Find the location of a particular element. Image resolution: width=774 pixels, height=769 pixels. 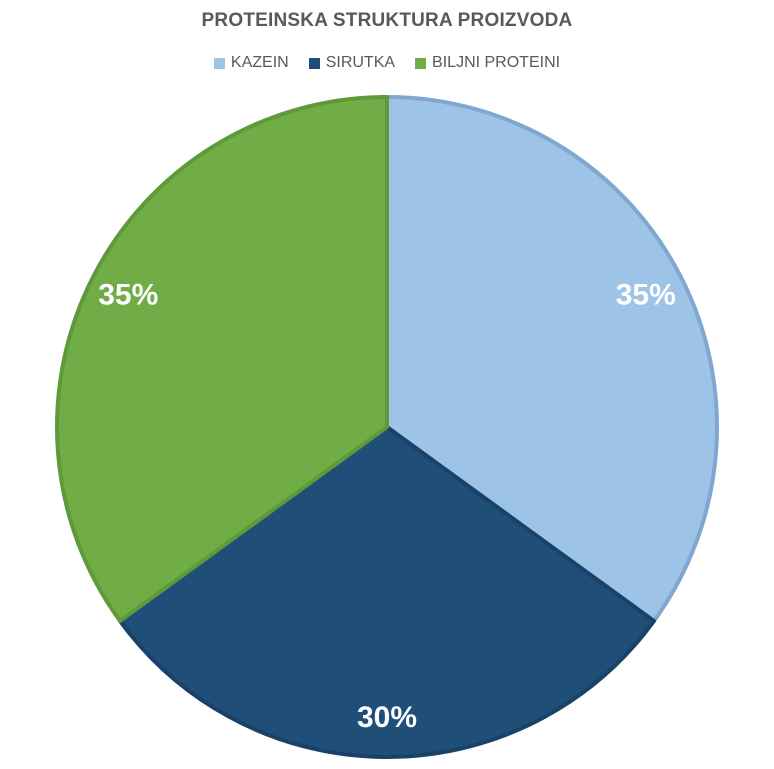

legend-label-kazein: KAZEIN is located at coordinates (259, 62).